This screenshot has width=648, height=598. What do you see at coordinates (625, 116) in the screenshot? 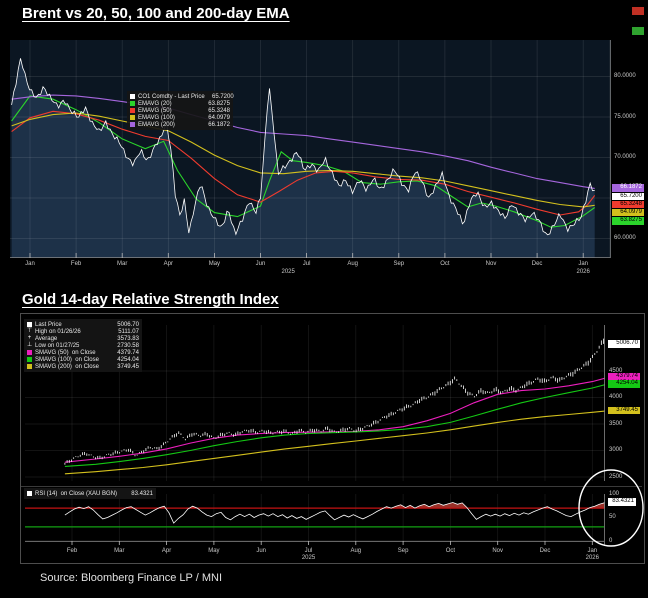
I see `y-tick-label: 75.0000` at bounding box center [625, 116].